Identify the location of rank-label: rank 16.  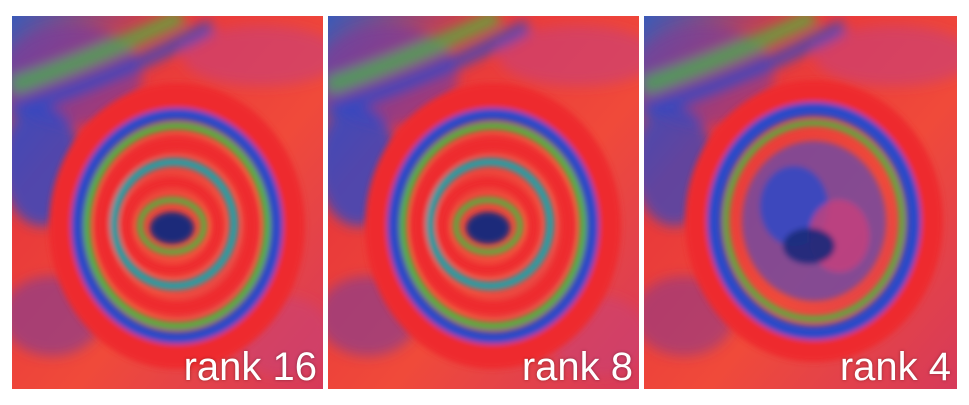
(250, 367).